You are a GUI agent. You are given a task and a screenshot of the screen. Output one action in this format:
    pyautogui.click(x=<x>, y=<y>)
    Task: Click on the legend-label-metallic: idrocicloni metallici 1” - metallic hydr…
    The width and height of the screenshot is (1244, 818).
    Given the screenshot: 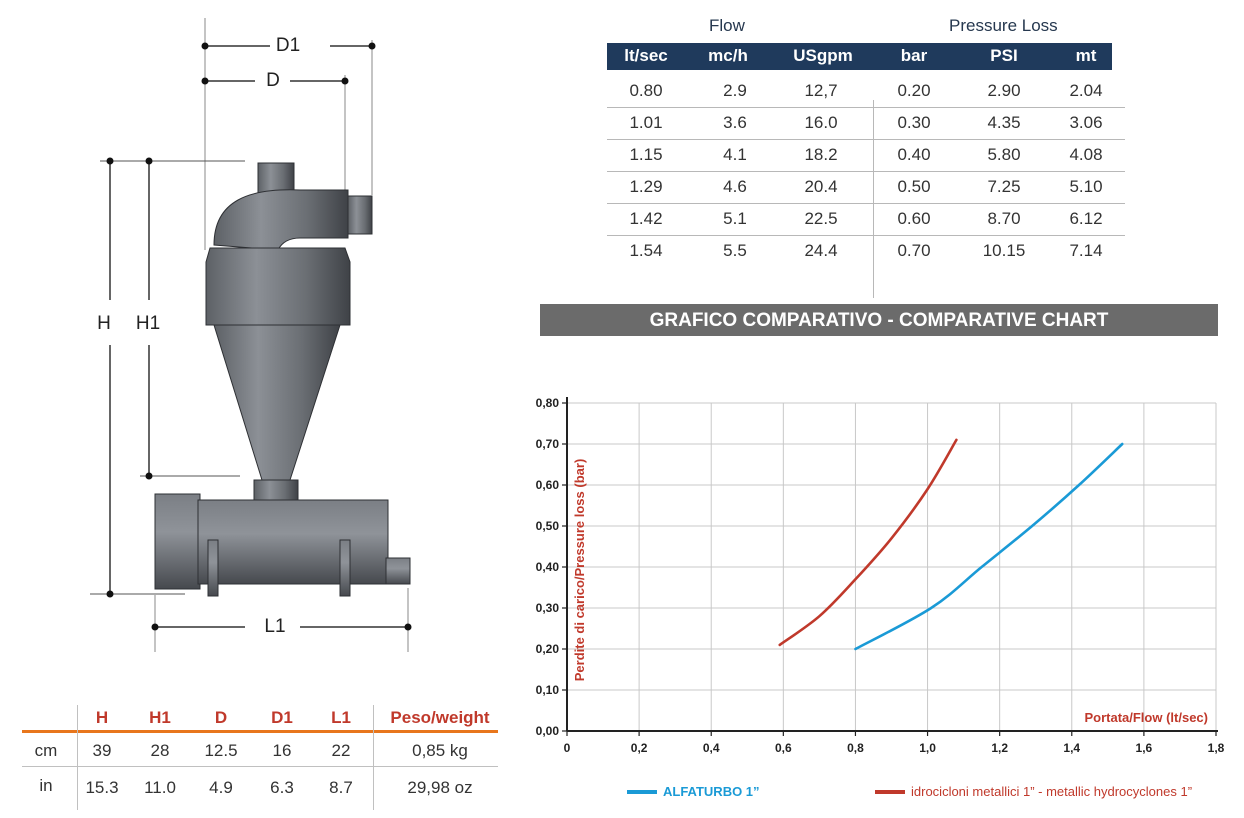 What is the action you would take?
    pyautogui.click(x=1052, y=791)
    